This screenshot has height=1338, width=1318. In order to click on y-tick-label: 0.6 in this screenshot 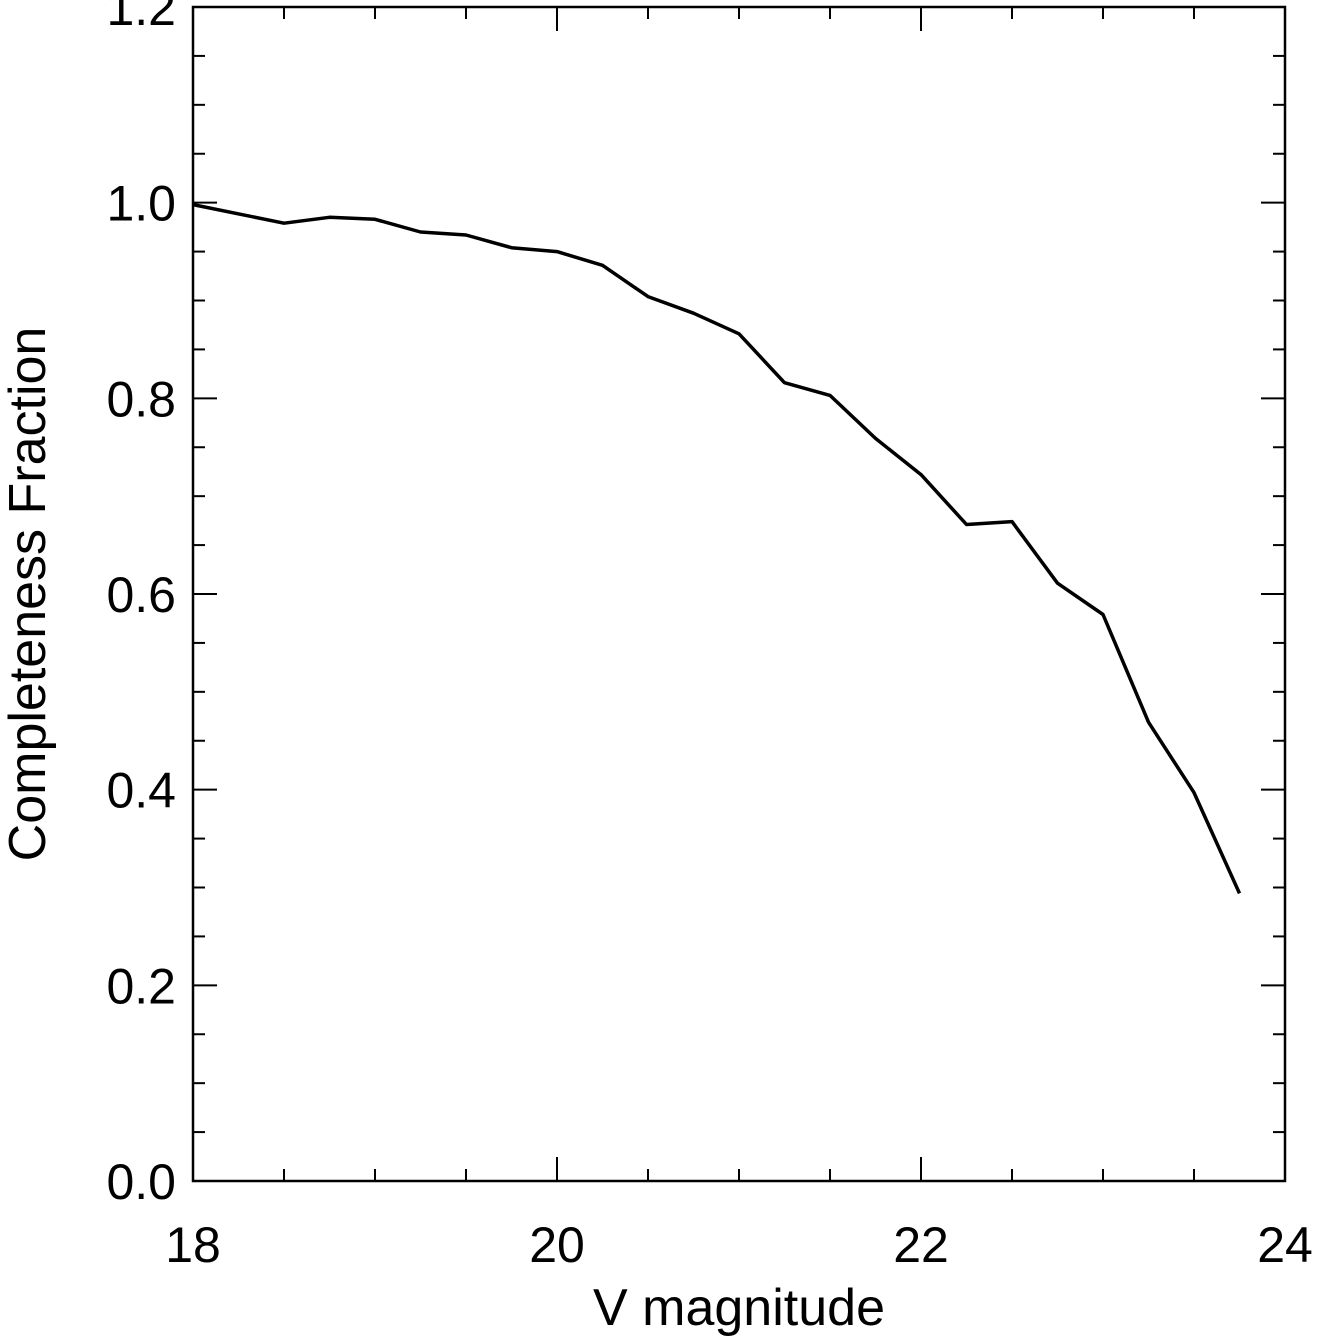, I will do `click(141, 595)`.